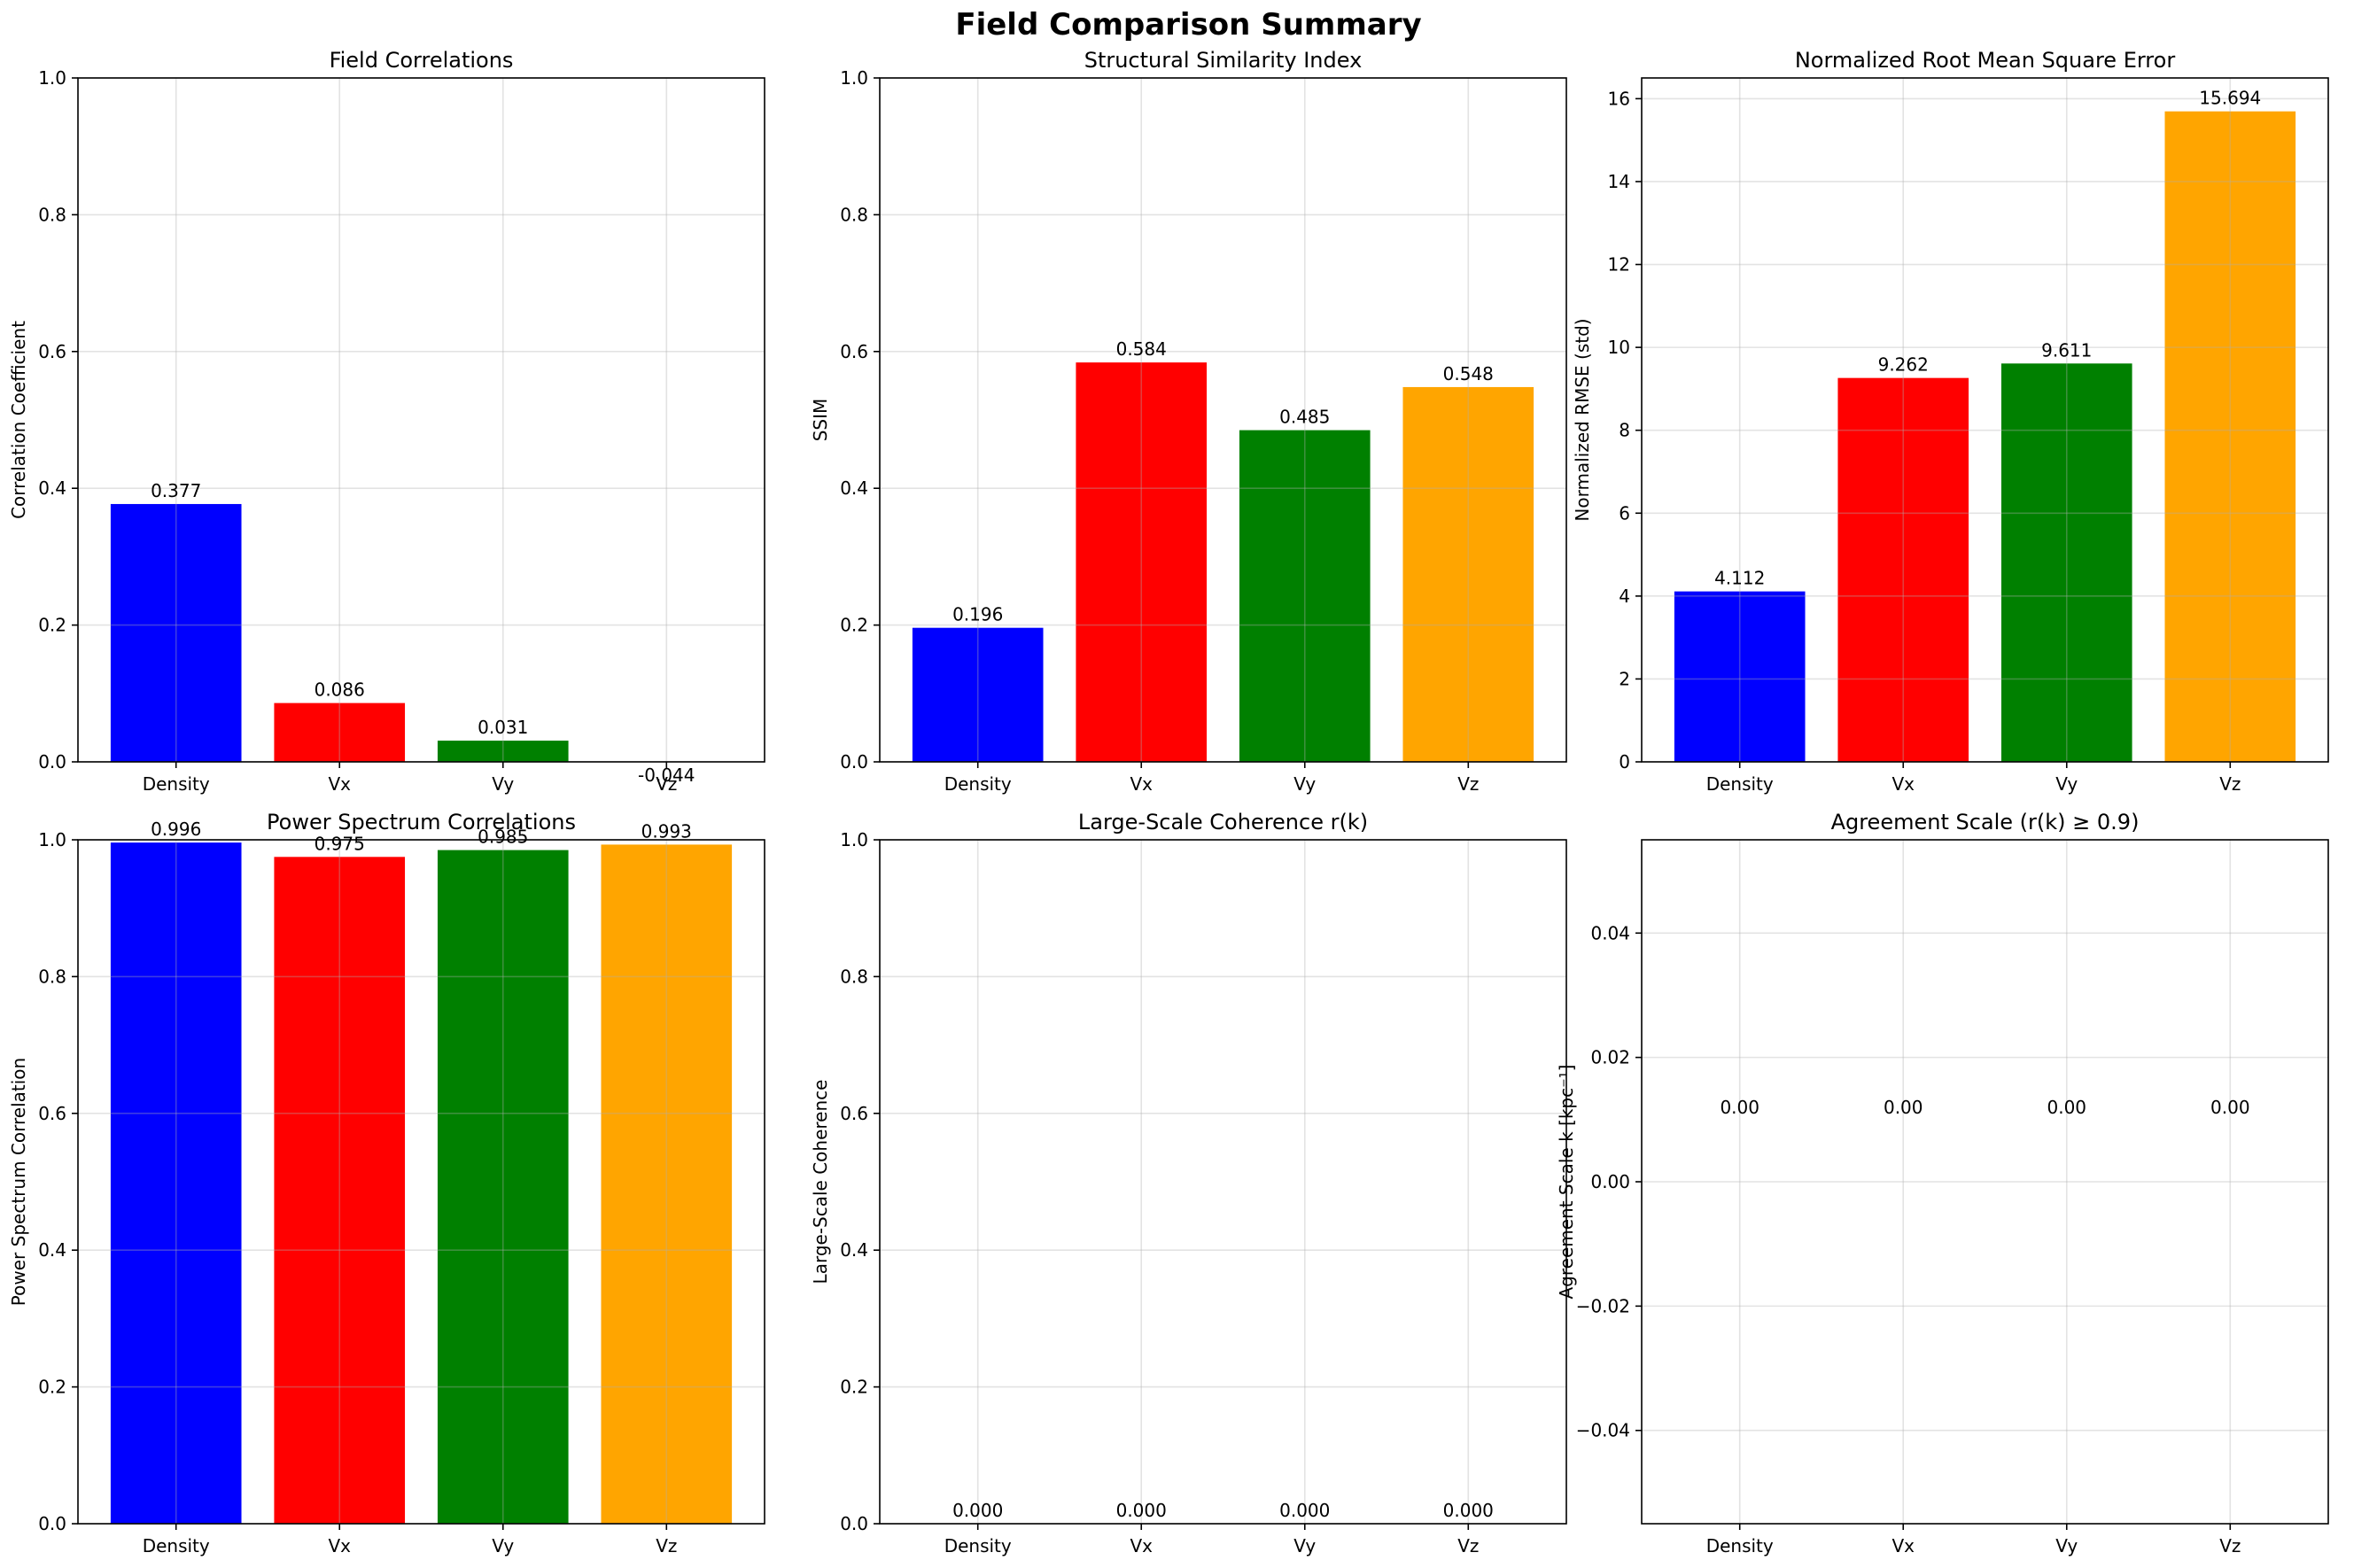 The width and height of the screenshot is (2377, 1568). What do you see at coordinates (1619, 347) in the screenshot?
I see `y-tick-label: 10` at bounding box center [1619, 347].